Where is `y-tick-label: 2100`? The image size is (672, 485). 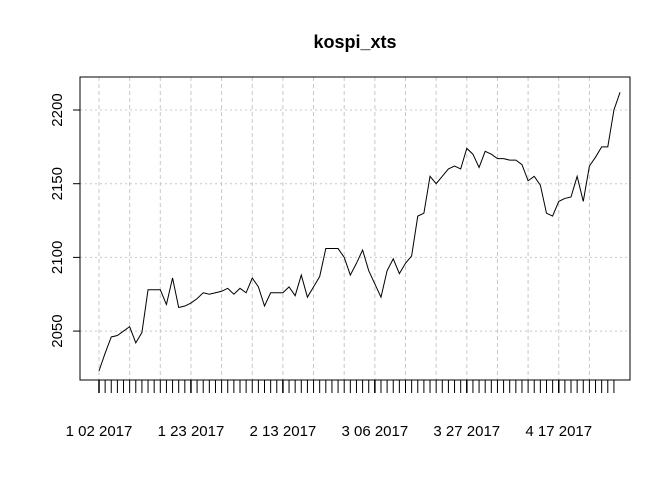 y-tick-label: 2100 is located at coordinates (57, 257).